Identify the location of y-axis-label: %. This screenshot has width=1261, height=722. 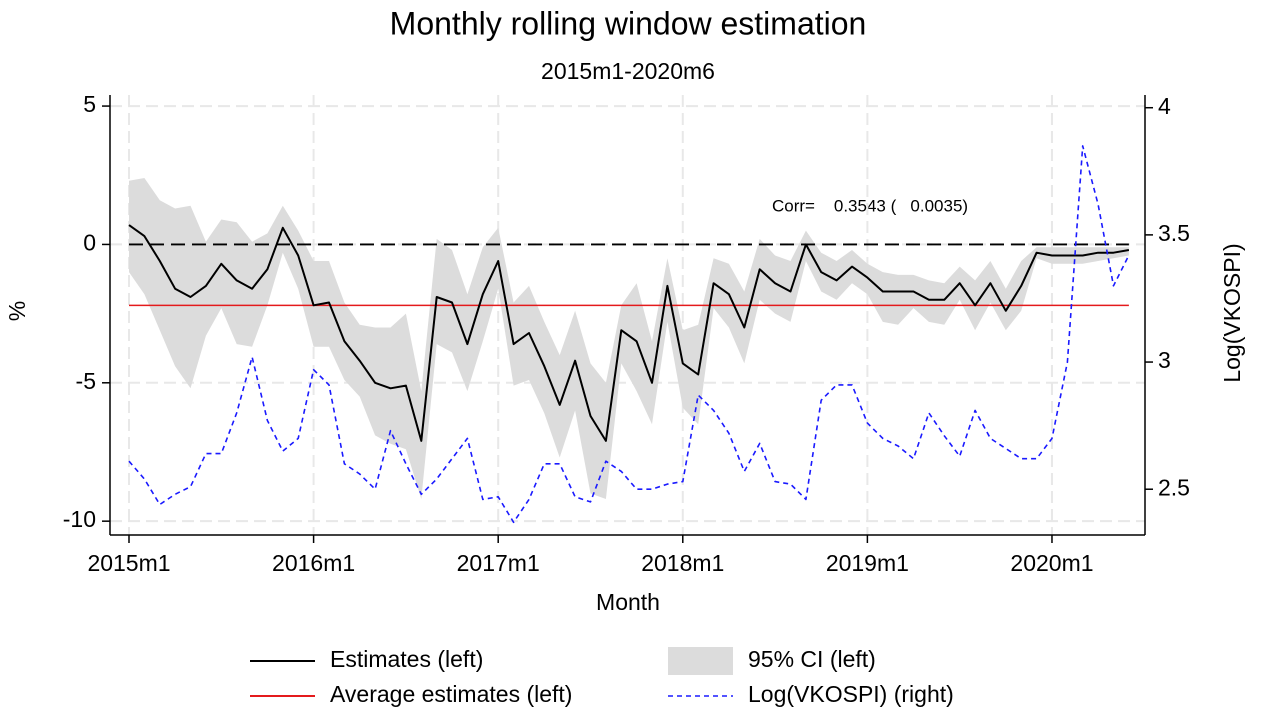
(17, 311).